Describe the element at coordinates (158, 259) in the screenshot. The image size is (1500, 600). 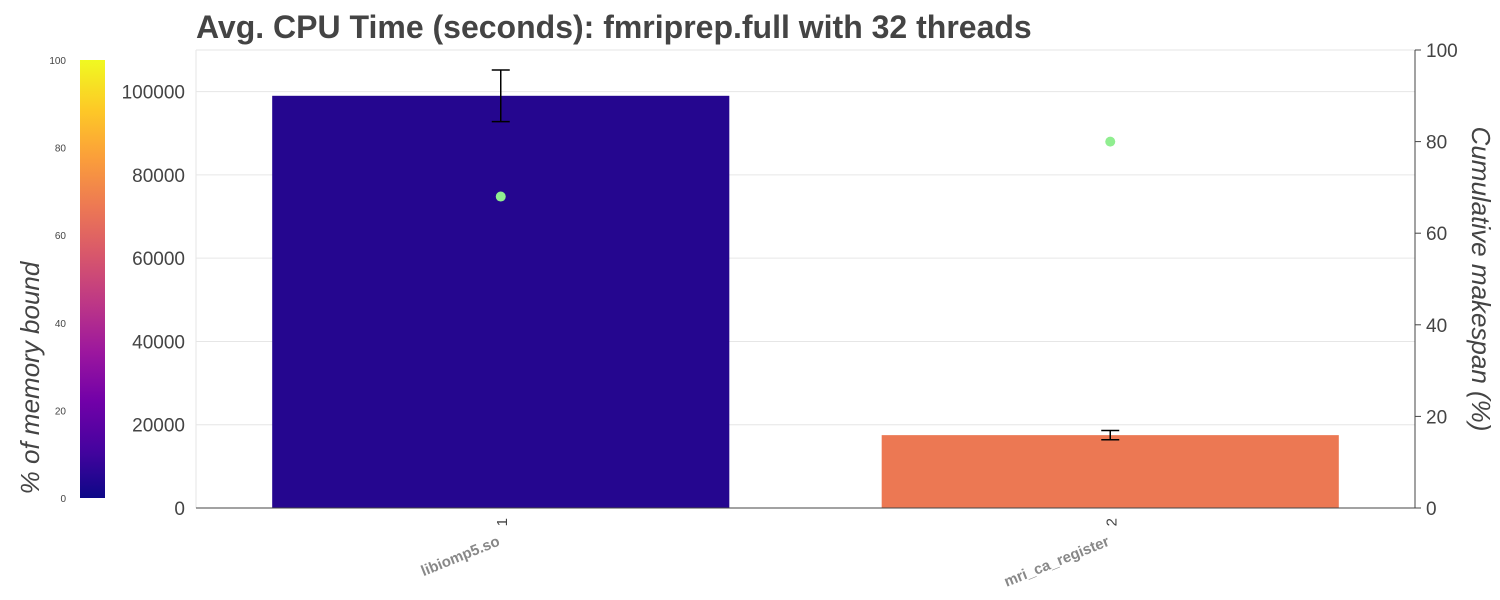
I see `y-tick-label: 60000` at that location.